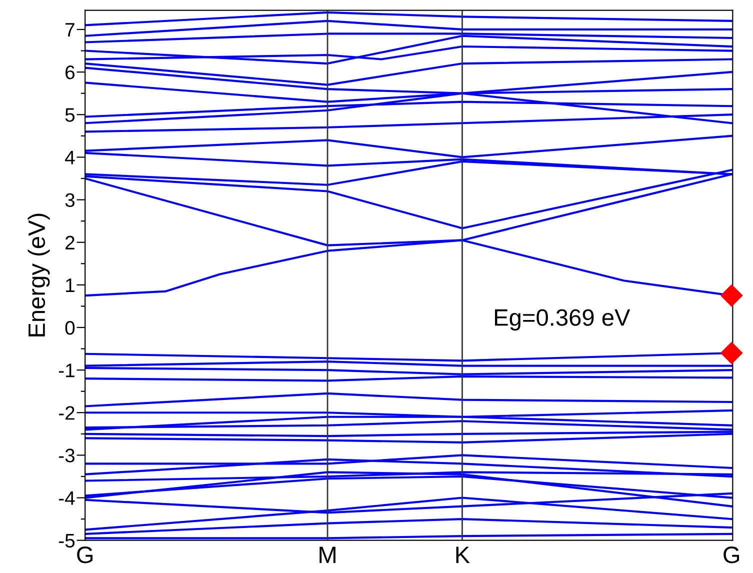 The width and height of the screenshot is (753, 573). What do you see at coordinates (66, 541) in the screenshot?
I see `y-tick-label: -5` at bounding box center [66, 541].